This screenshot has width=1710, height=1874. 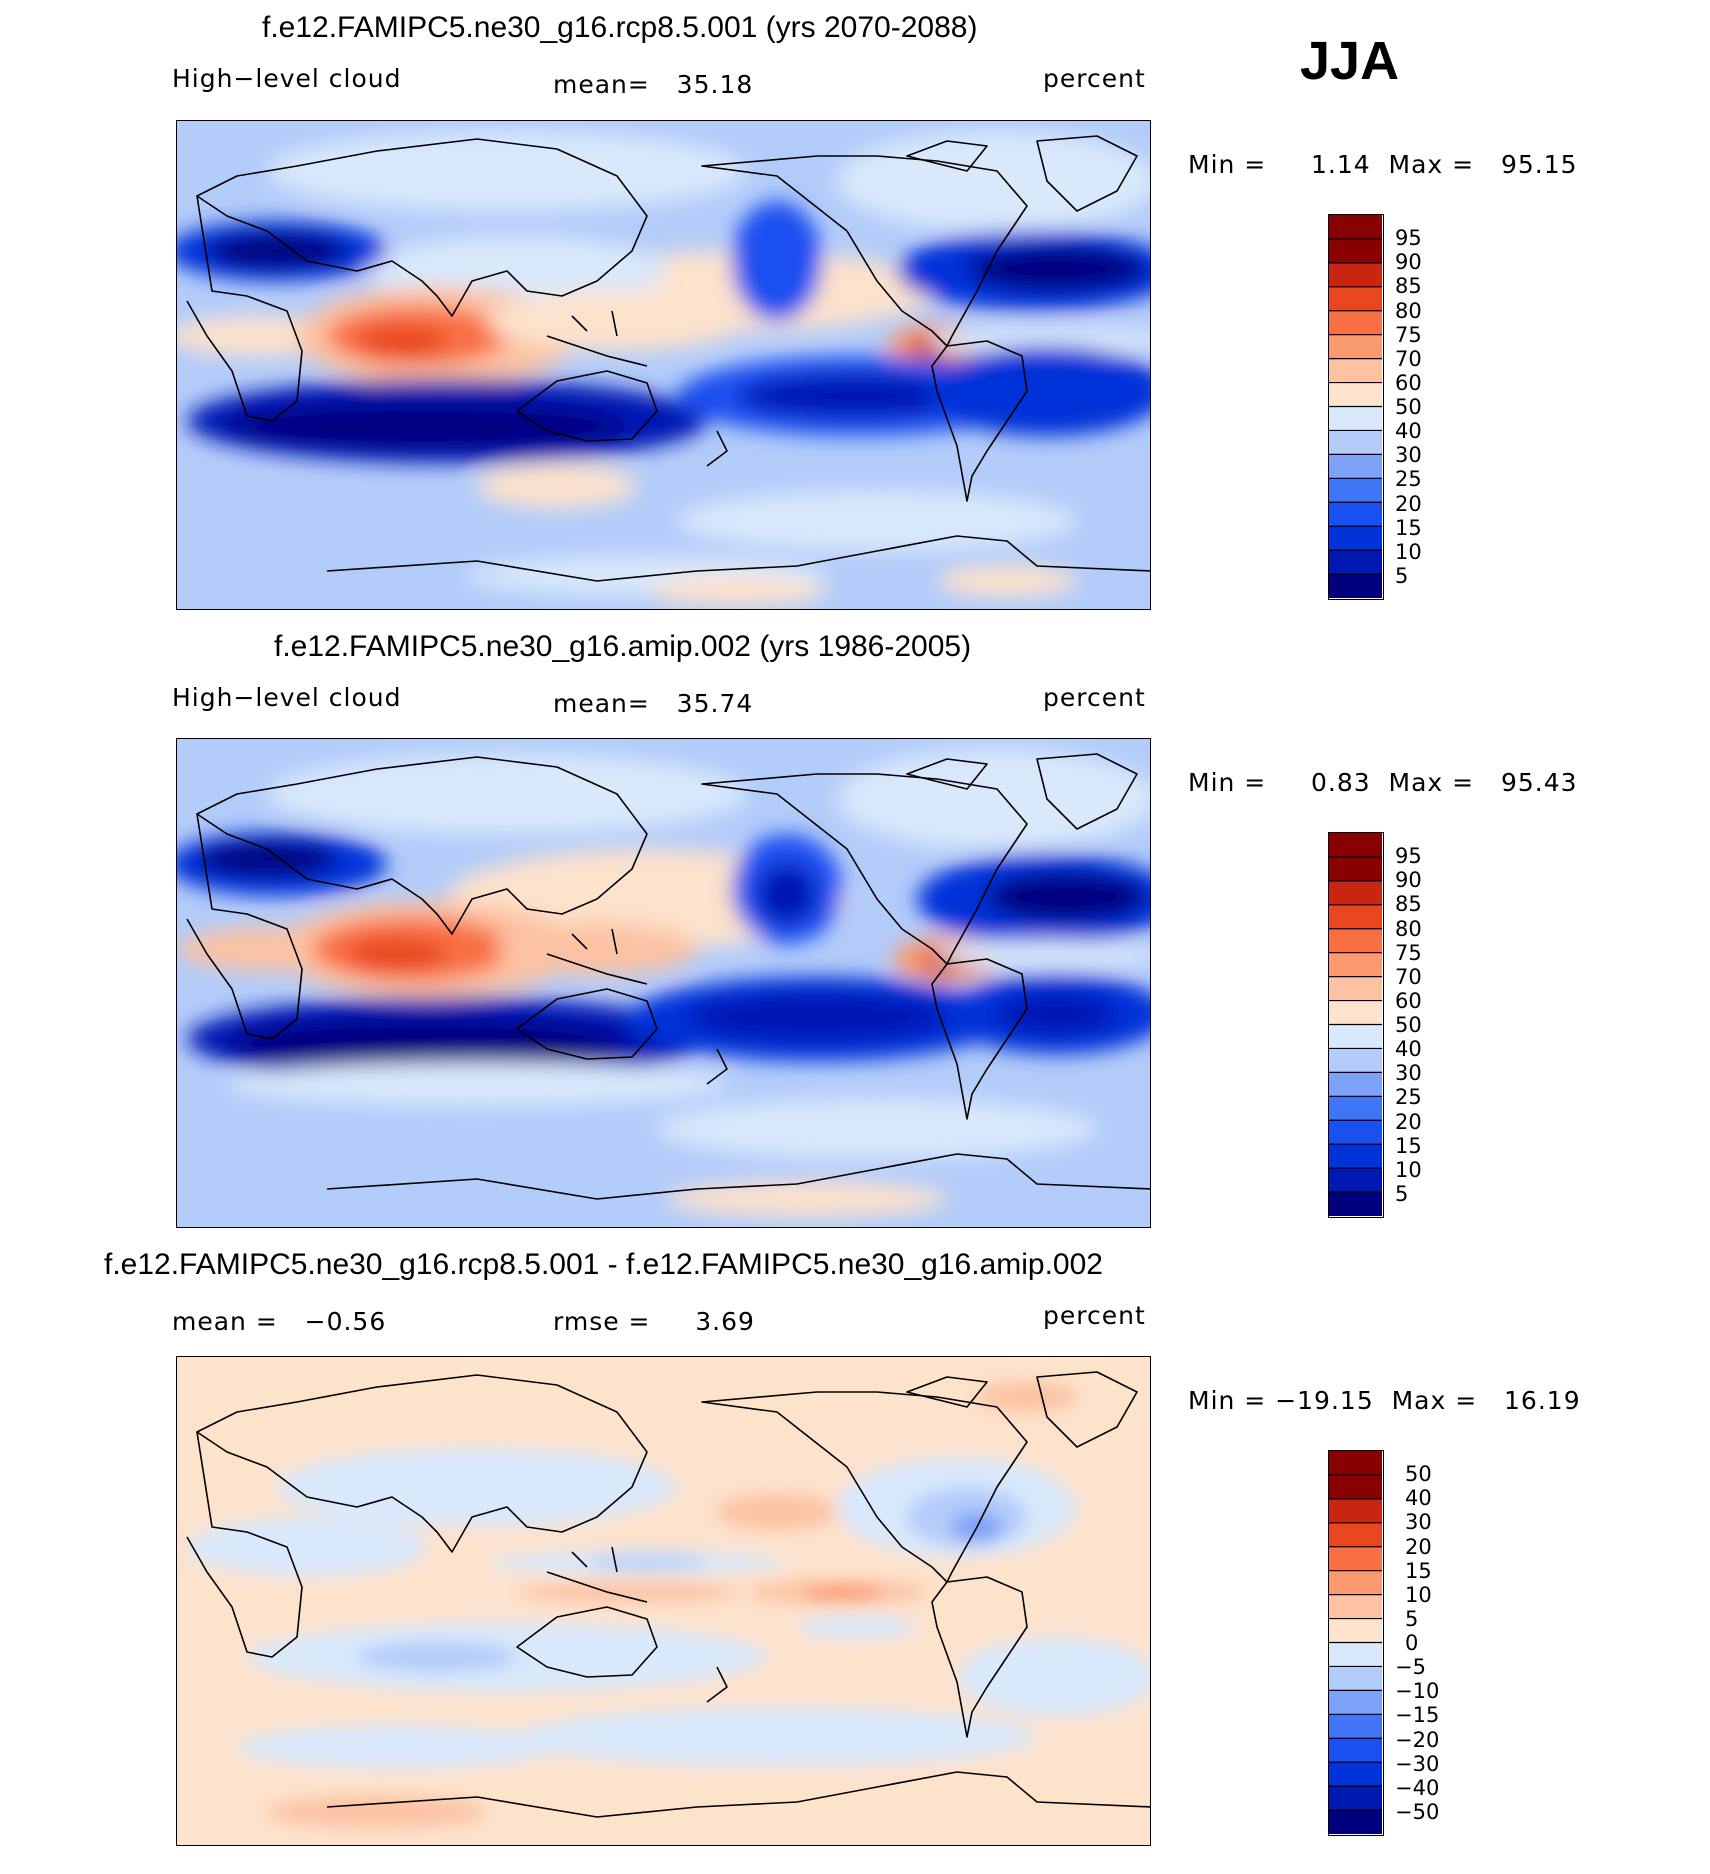 I want to click on panel1-colorbar, so click(x=1356, y=407).